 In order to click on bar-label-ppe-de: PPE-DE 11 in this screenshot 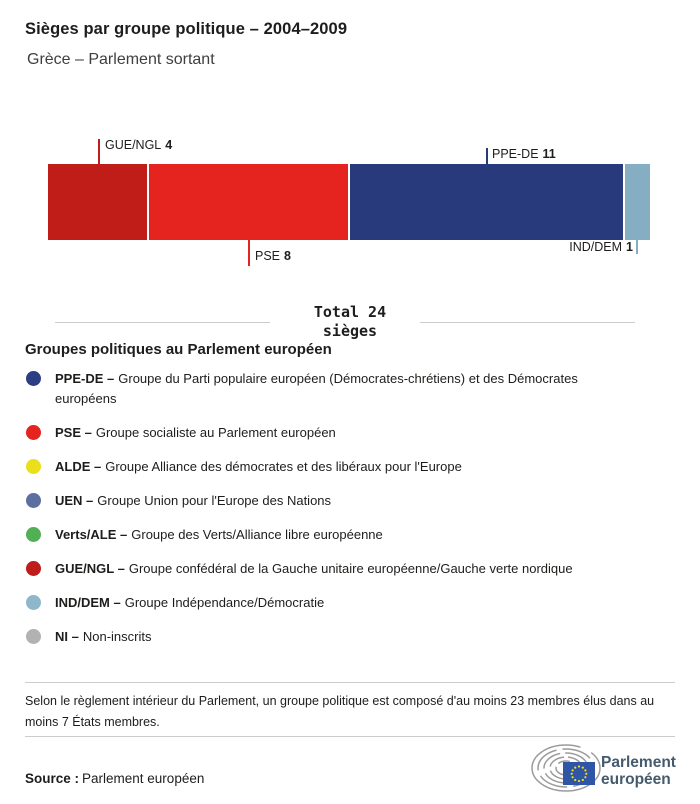, I will do `click(524, 154)`.